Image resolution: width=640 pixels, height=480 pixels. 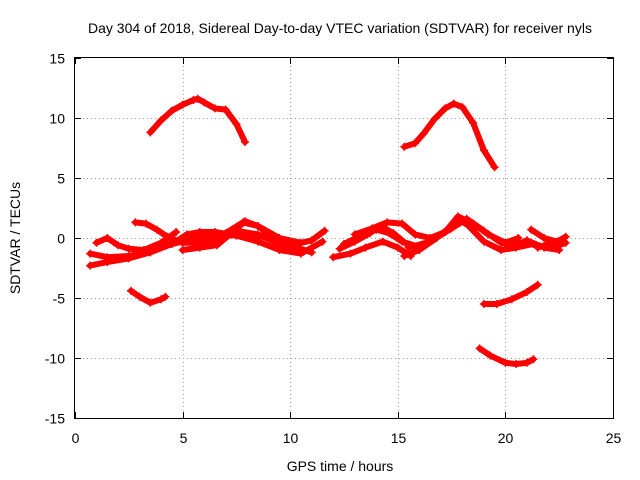 I want to click on x-tick-label: 15, so click(x=399, y=438).